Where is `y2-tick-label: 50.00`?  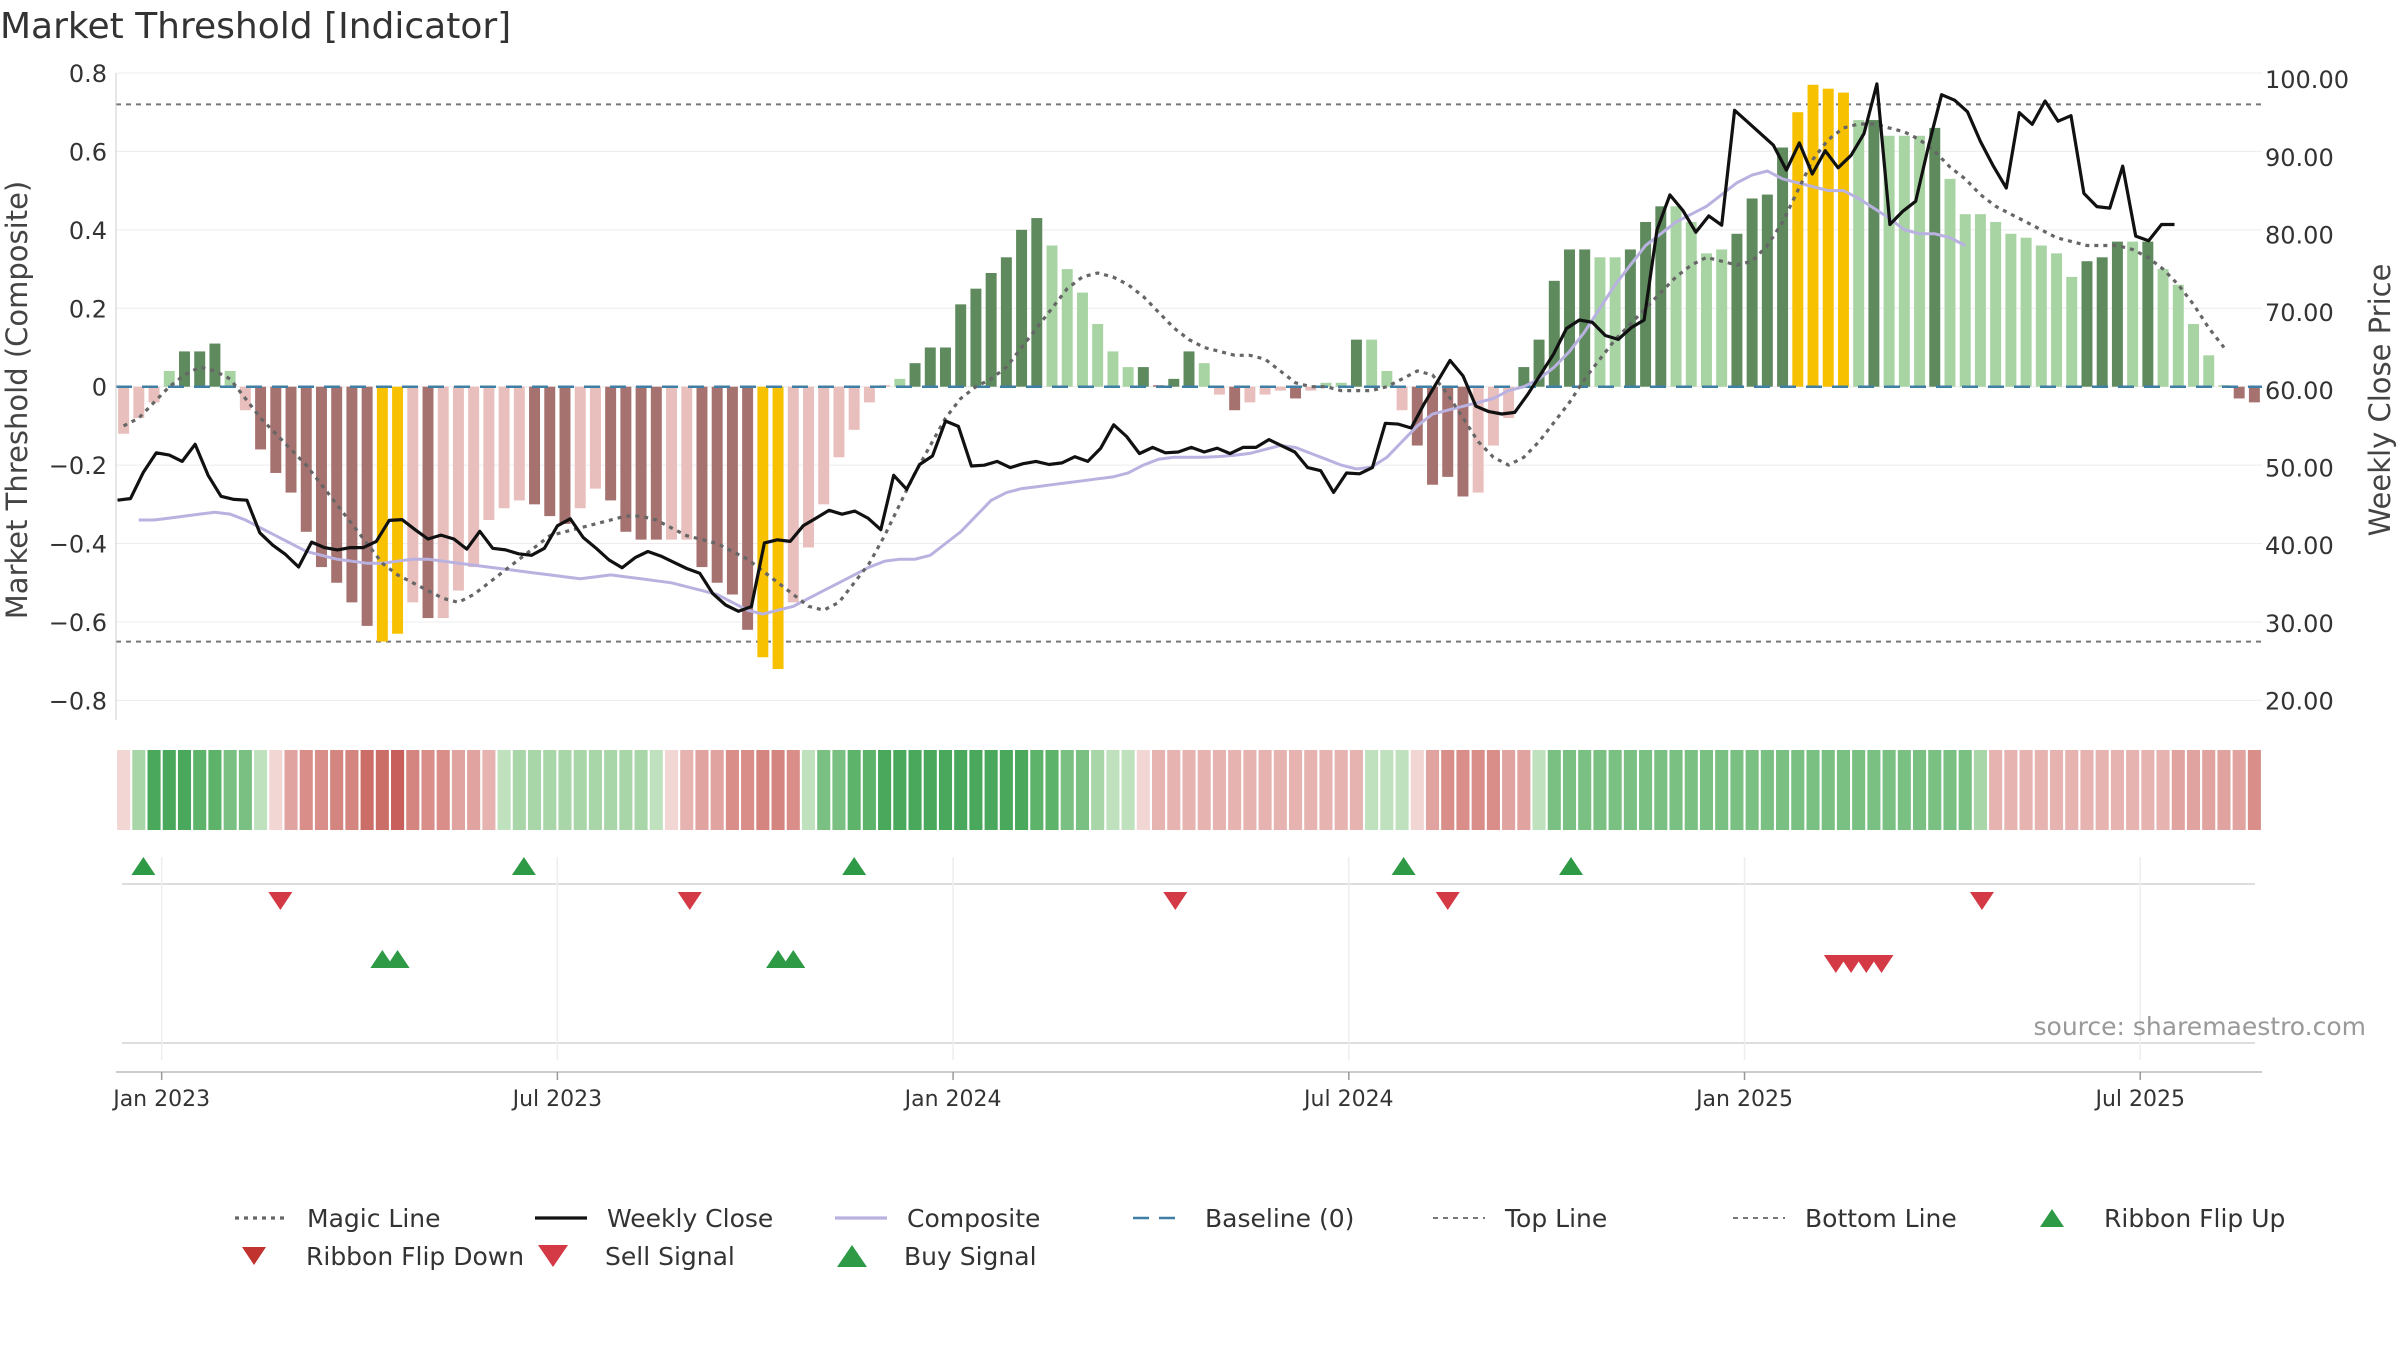
y2-tick-label: 50.00 is located at coordinates (2299, 469).